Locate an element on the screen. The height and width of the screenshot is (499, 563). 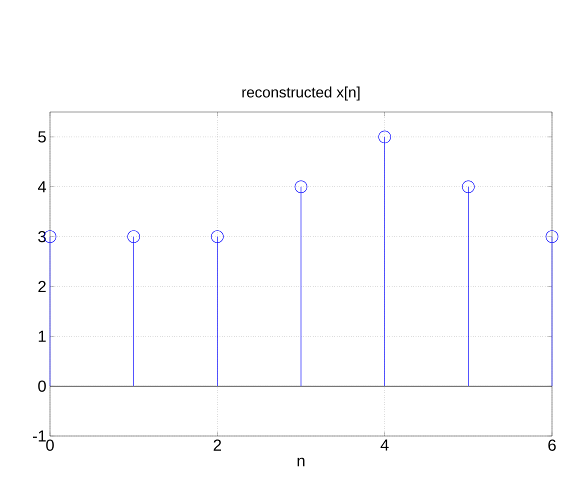
x-axis-title: n is located at coordinates (301, 462).